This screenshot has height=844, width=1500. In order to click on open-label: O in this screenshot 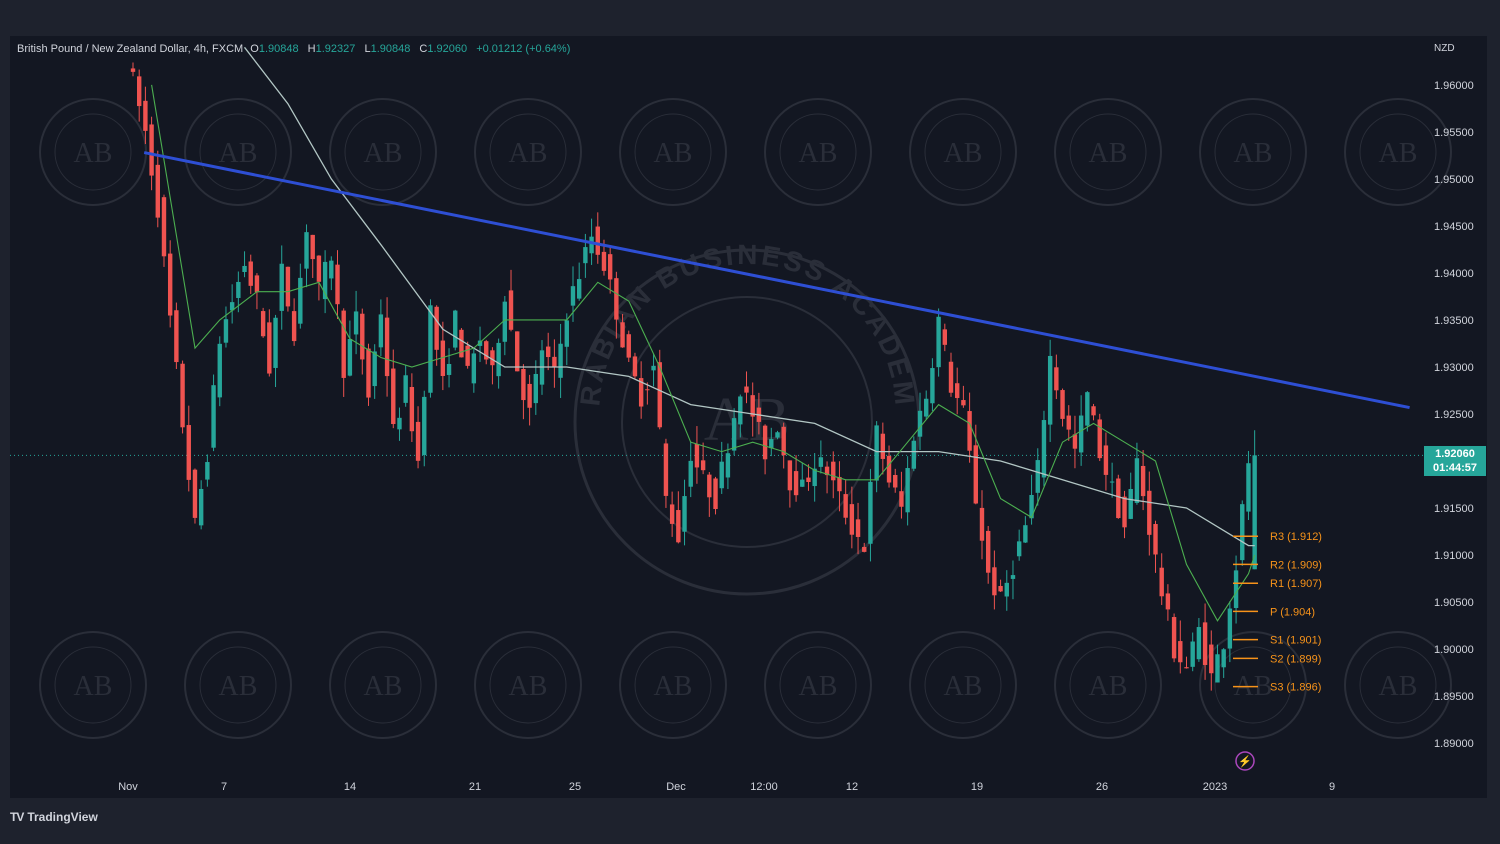, I will do `click(254, 49)`.